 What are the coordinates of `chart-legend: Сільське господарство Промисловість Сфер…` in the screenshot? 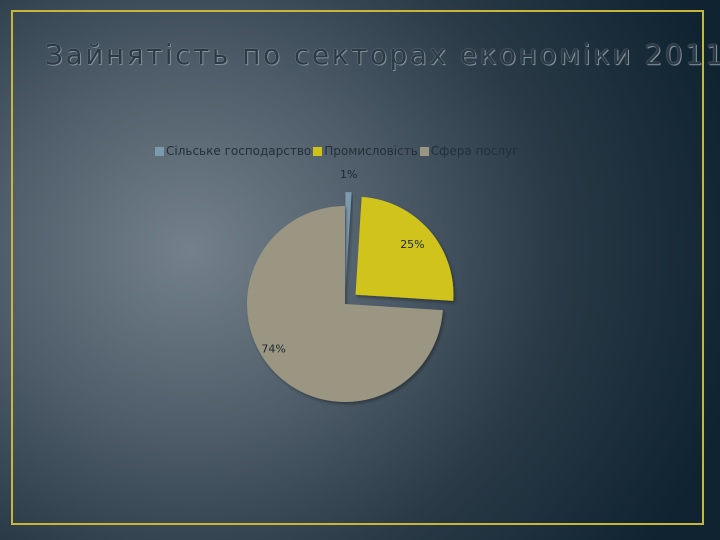 It's located at (337, 151).